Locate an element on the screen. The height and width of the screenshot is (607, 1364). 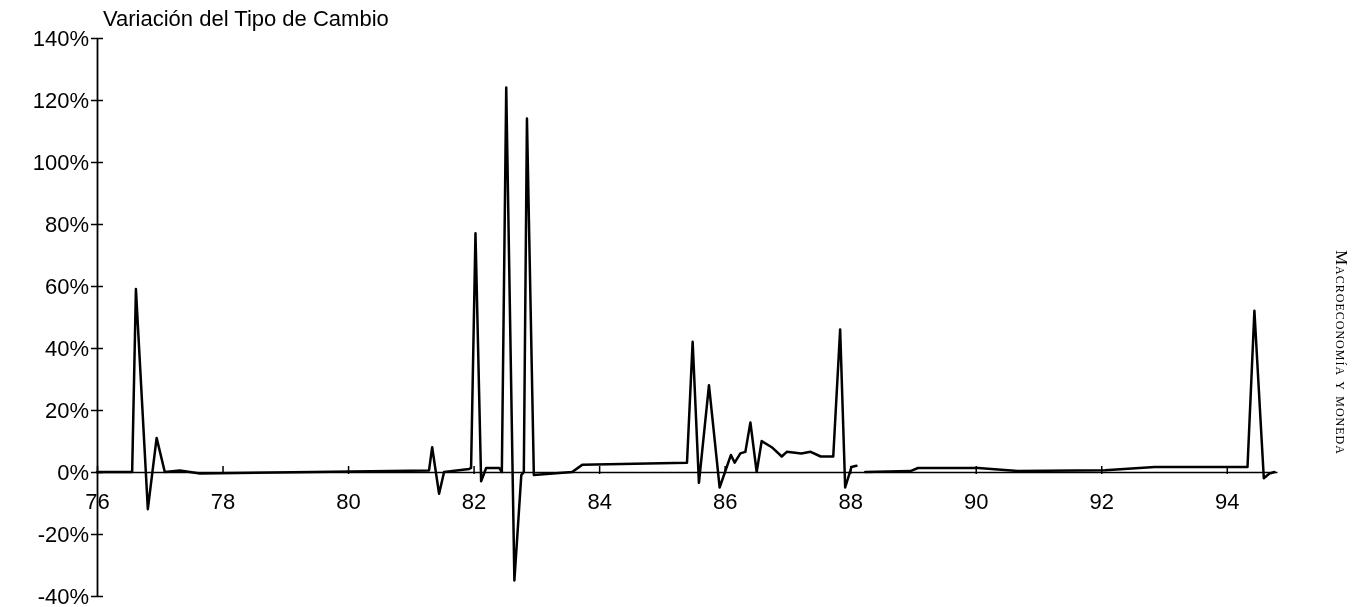
x-tick-label: 90 is located at coordinates (976, 501).